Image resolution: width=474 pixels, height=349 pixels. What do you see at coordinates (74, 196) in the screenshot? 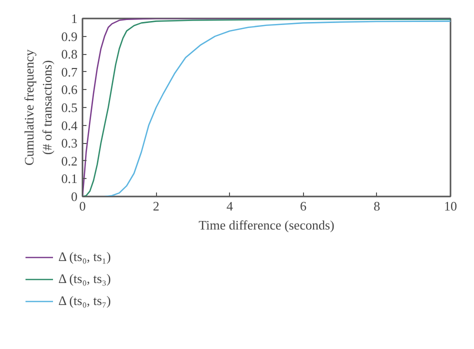
I see `y-tick-label: 0` at bounding box center [74, 196].